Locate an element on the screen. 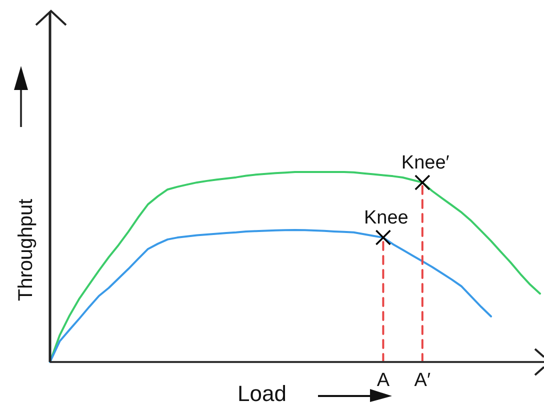 This screenshot has width=544, height=406. y-axis-title: Throughput is located at coordinates (26, 250).